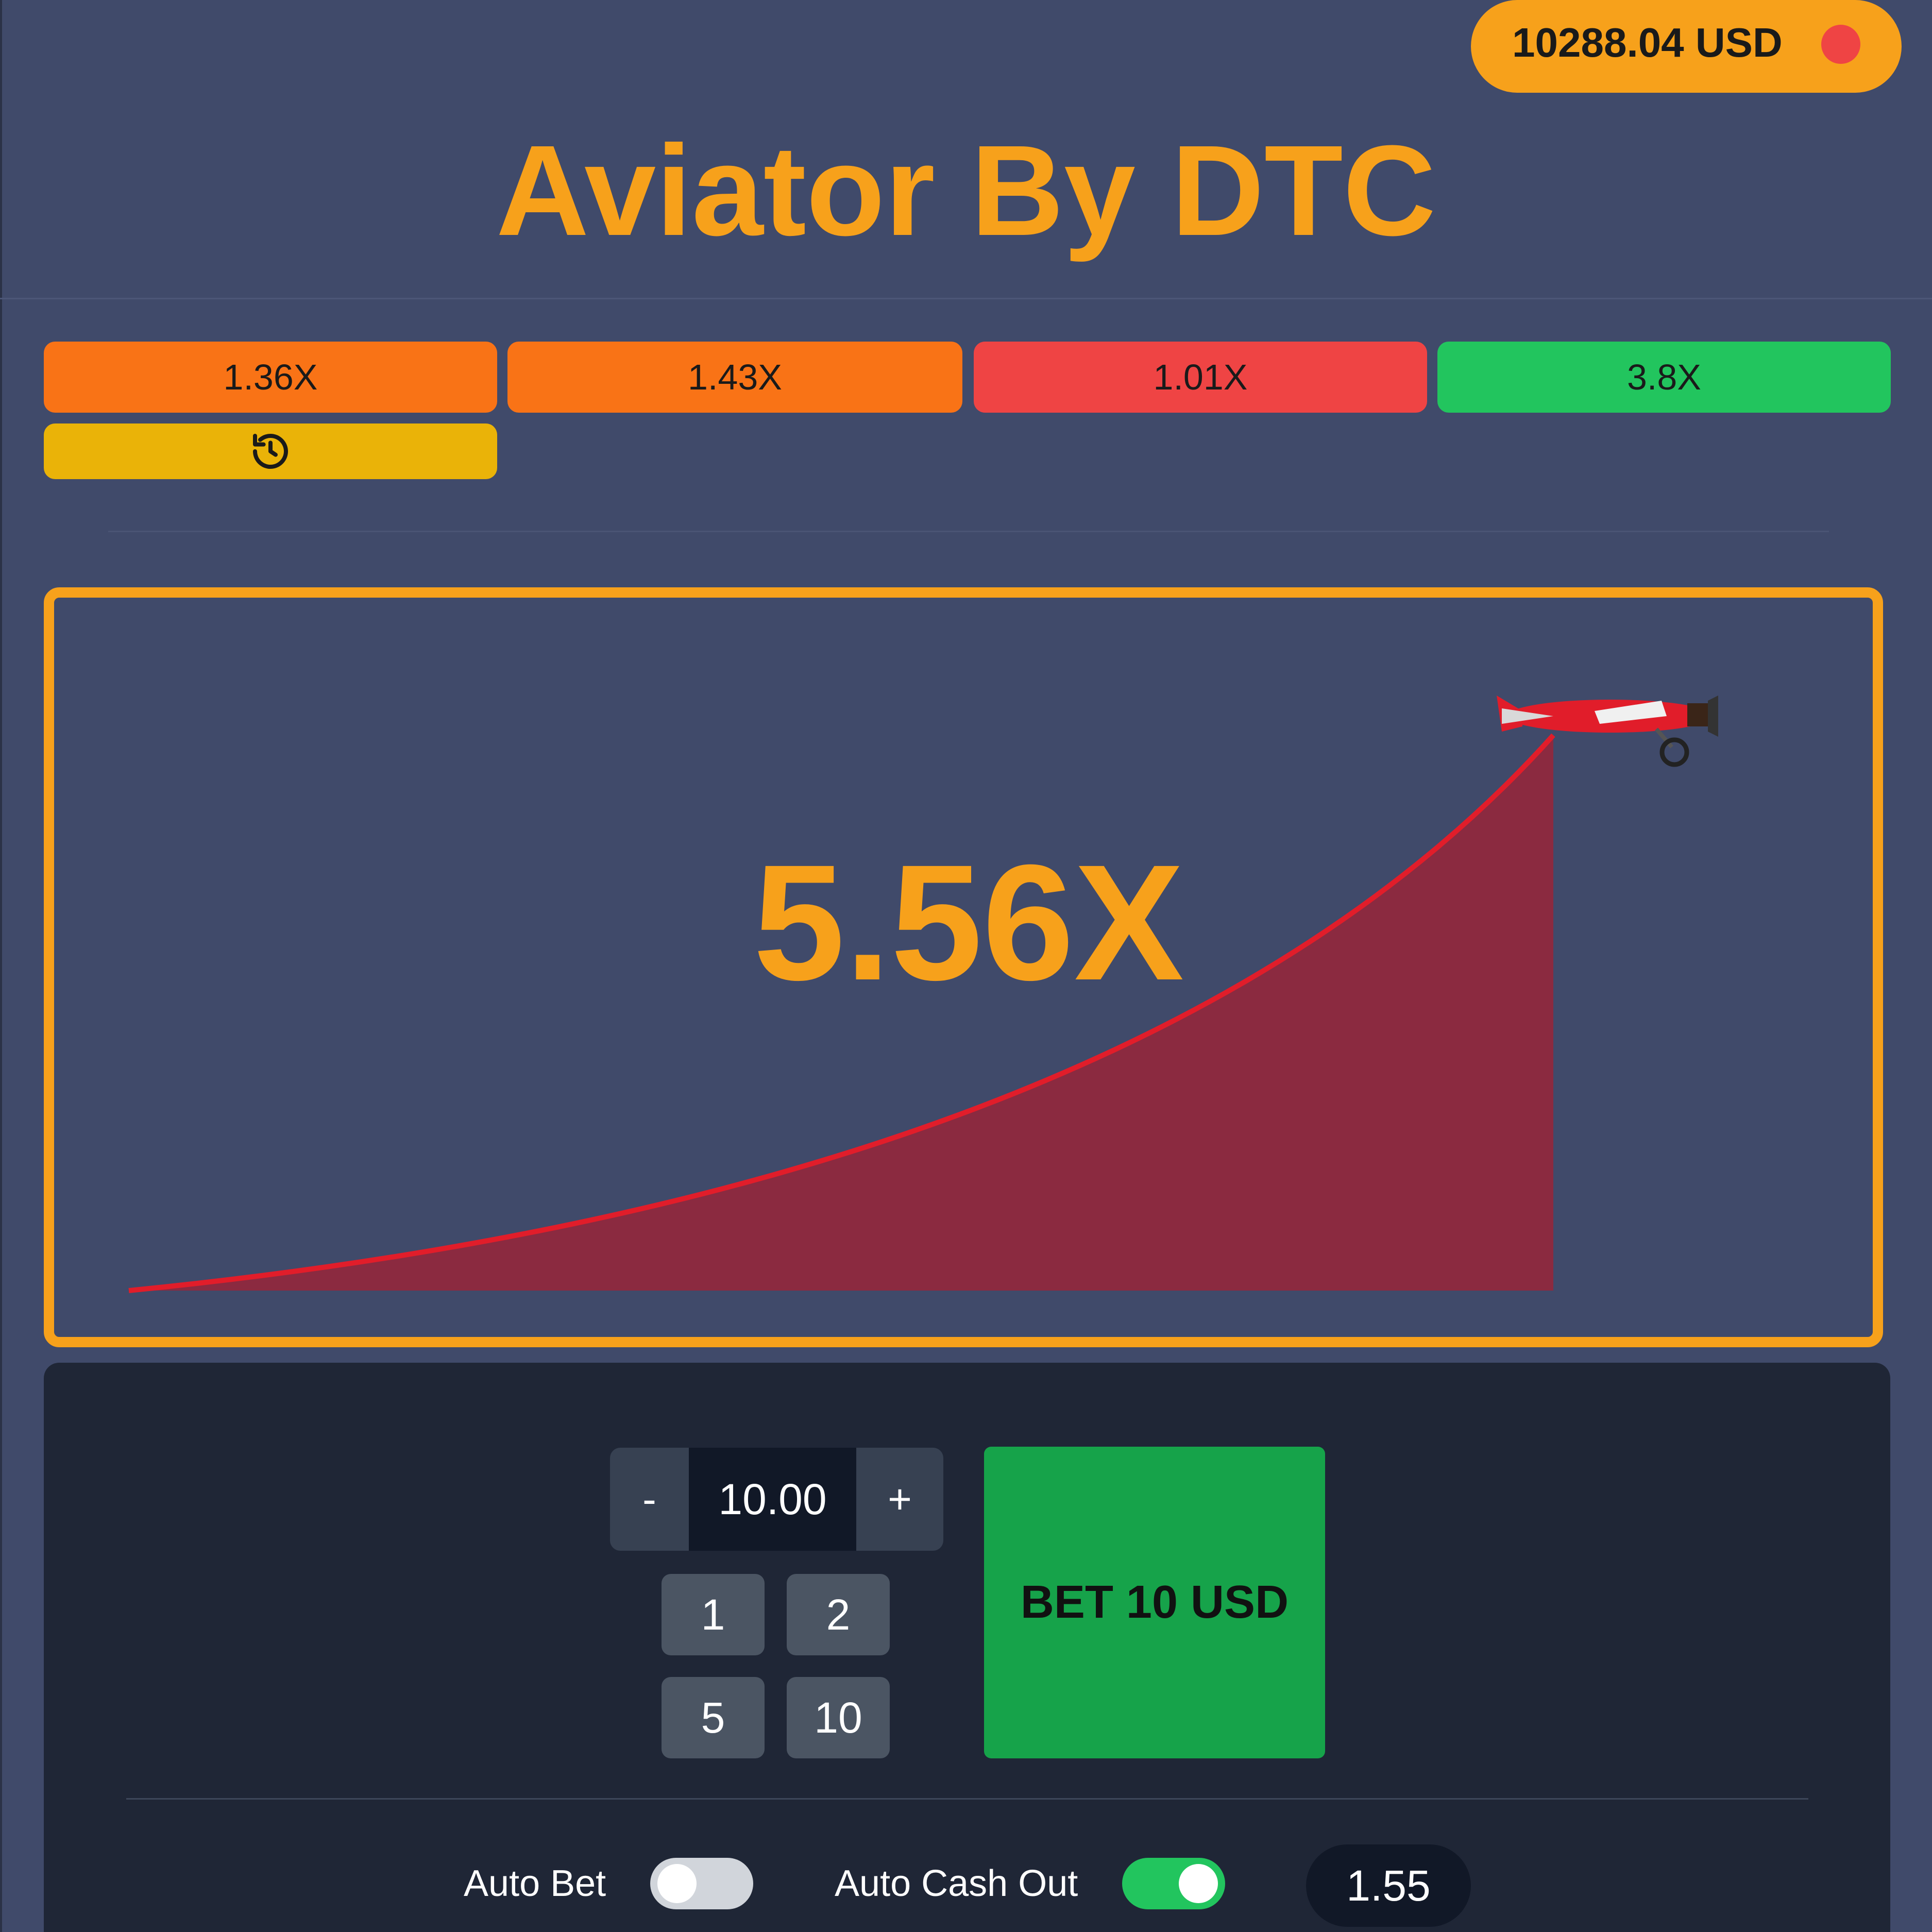  Describe the element at coordinates (968, 922) in the screenshot. I see `current-multiplier: 5.56X` at that location.